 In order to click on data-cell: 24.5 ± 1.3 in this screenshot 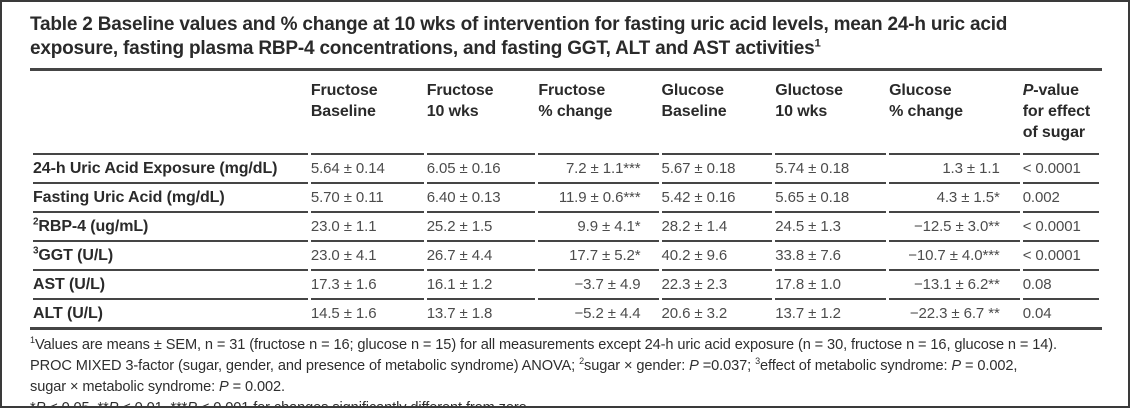, I will do `click(831, 225)`.